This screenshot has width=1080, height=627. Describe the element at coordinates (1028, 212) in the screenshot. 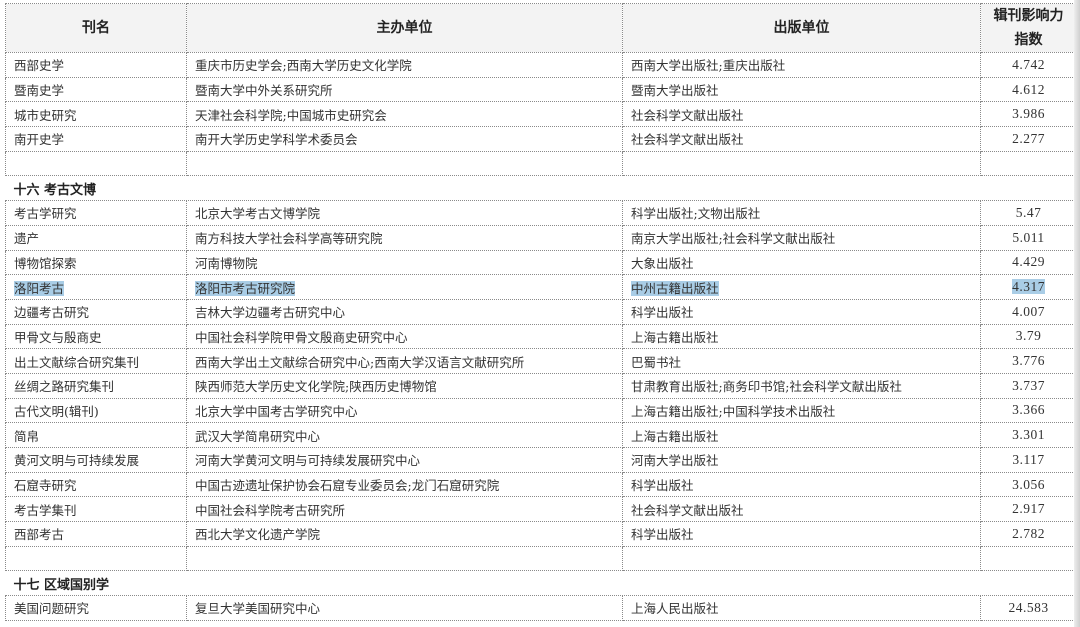

I see `index-text: 5.47` at that location.